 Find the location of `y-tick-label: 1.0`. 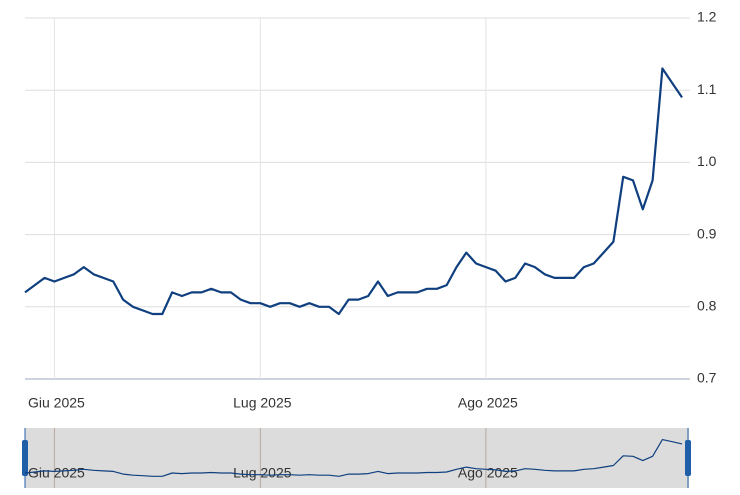

y-tick-label: 1.0 is located at coordinates (707, 161).